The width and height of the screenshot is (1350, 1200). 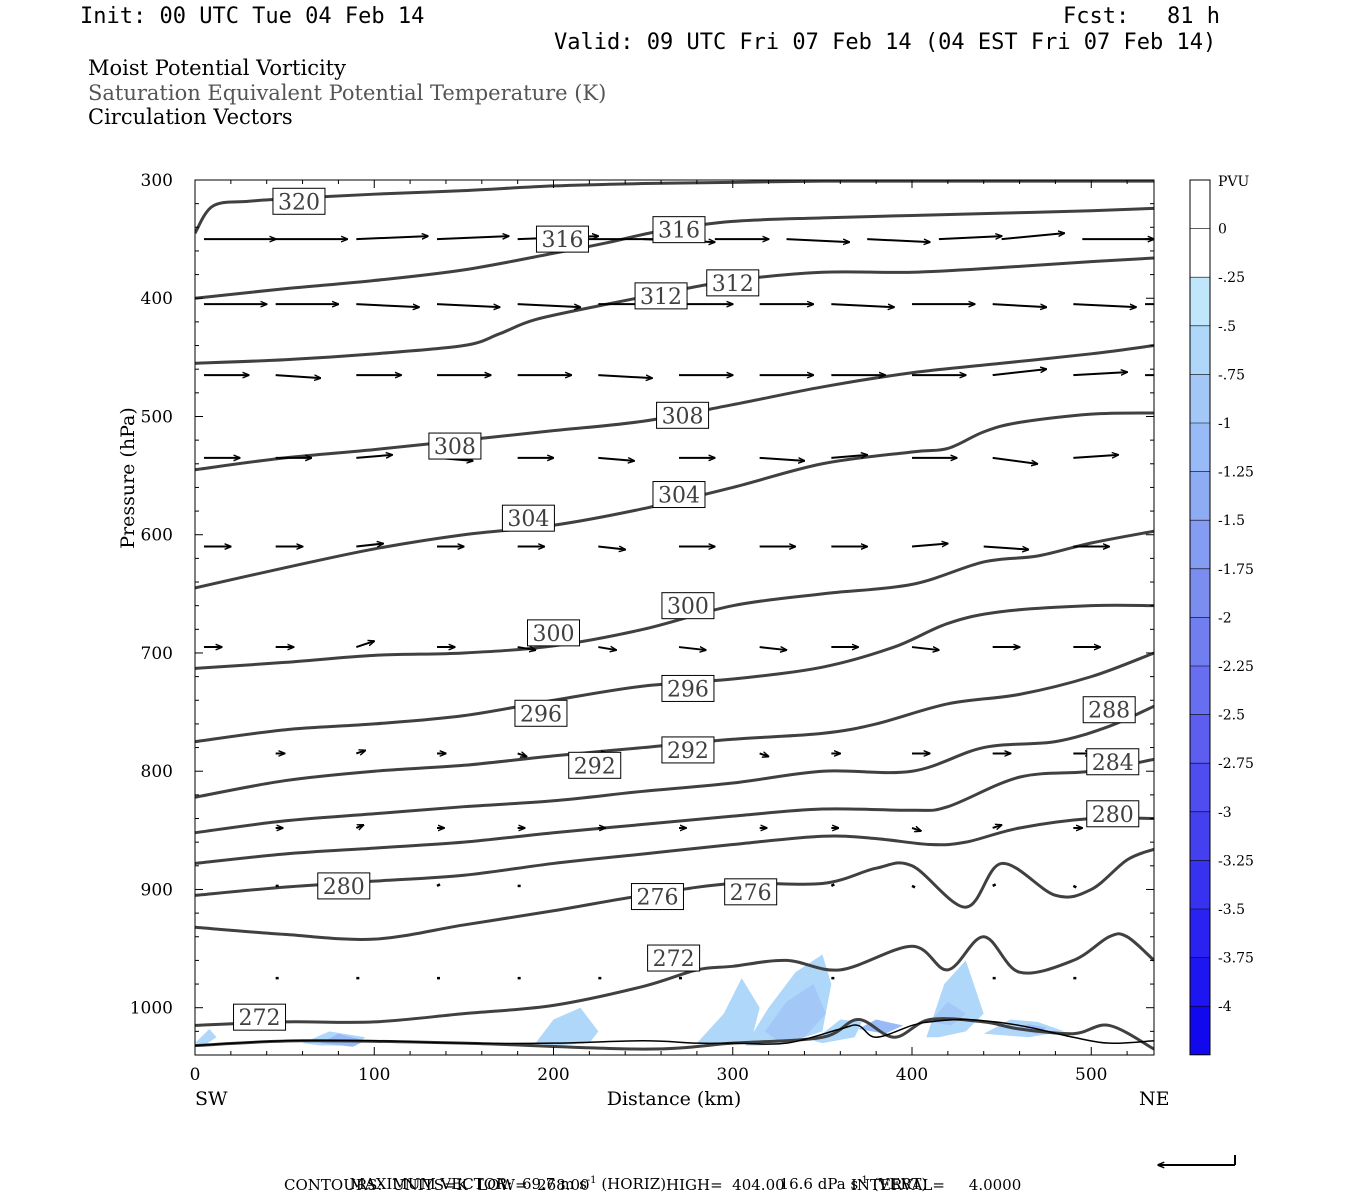 What do you see at coordinates (688, 750) in the screenshot?
I see `contour-label: 292` at bounding box center [688, 750].